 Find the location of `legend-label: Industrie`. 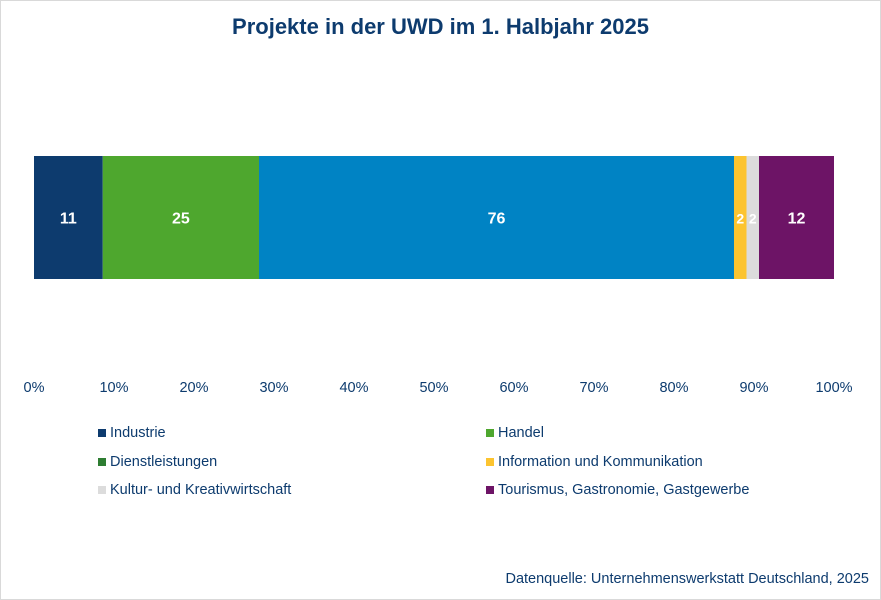

legend-label: Industrie is located at coordinates (138, 433).